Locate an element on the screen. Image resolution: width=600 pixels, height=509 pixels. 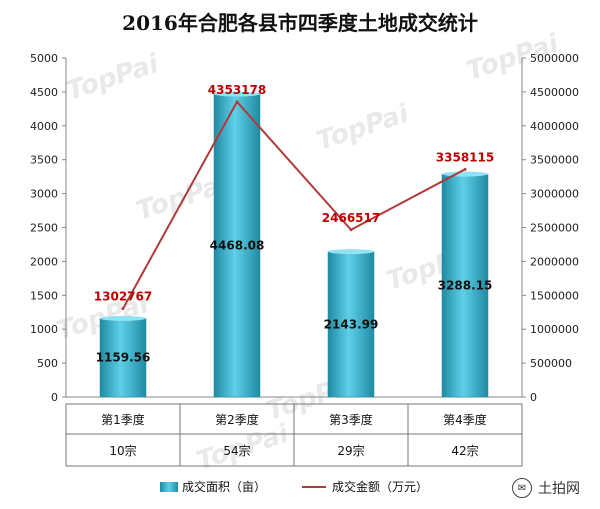
right-tick-label: 3000000 is located at coordinates (554, 194).